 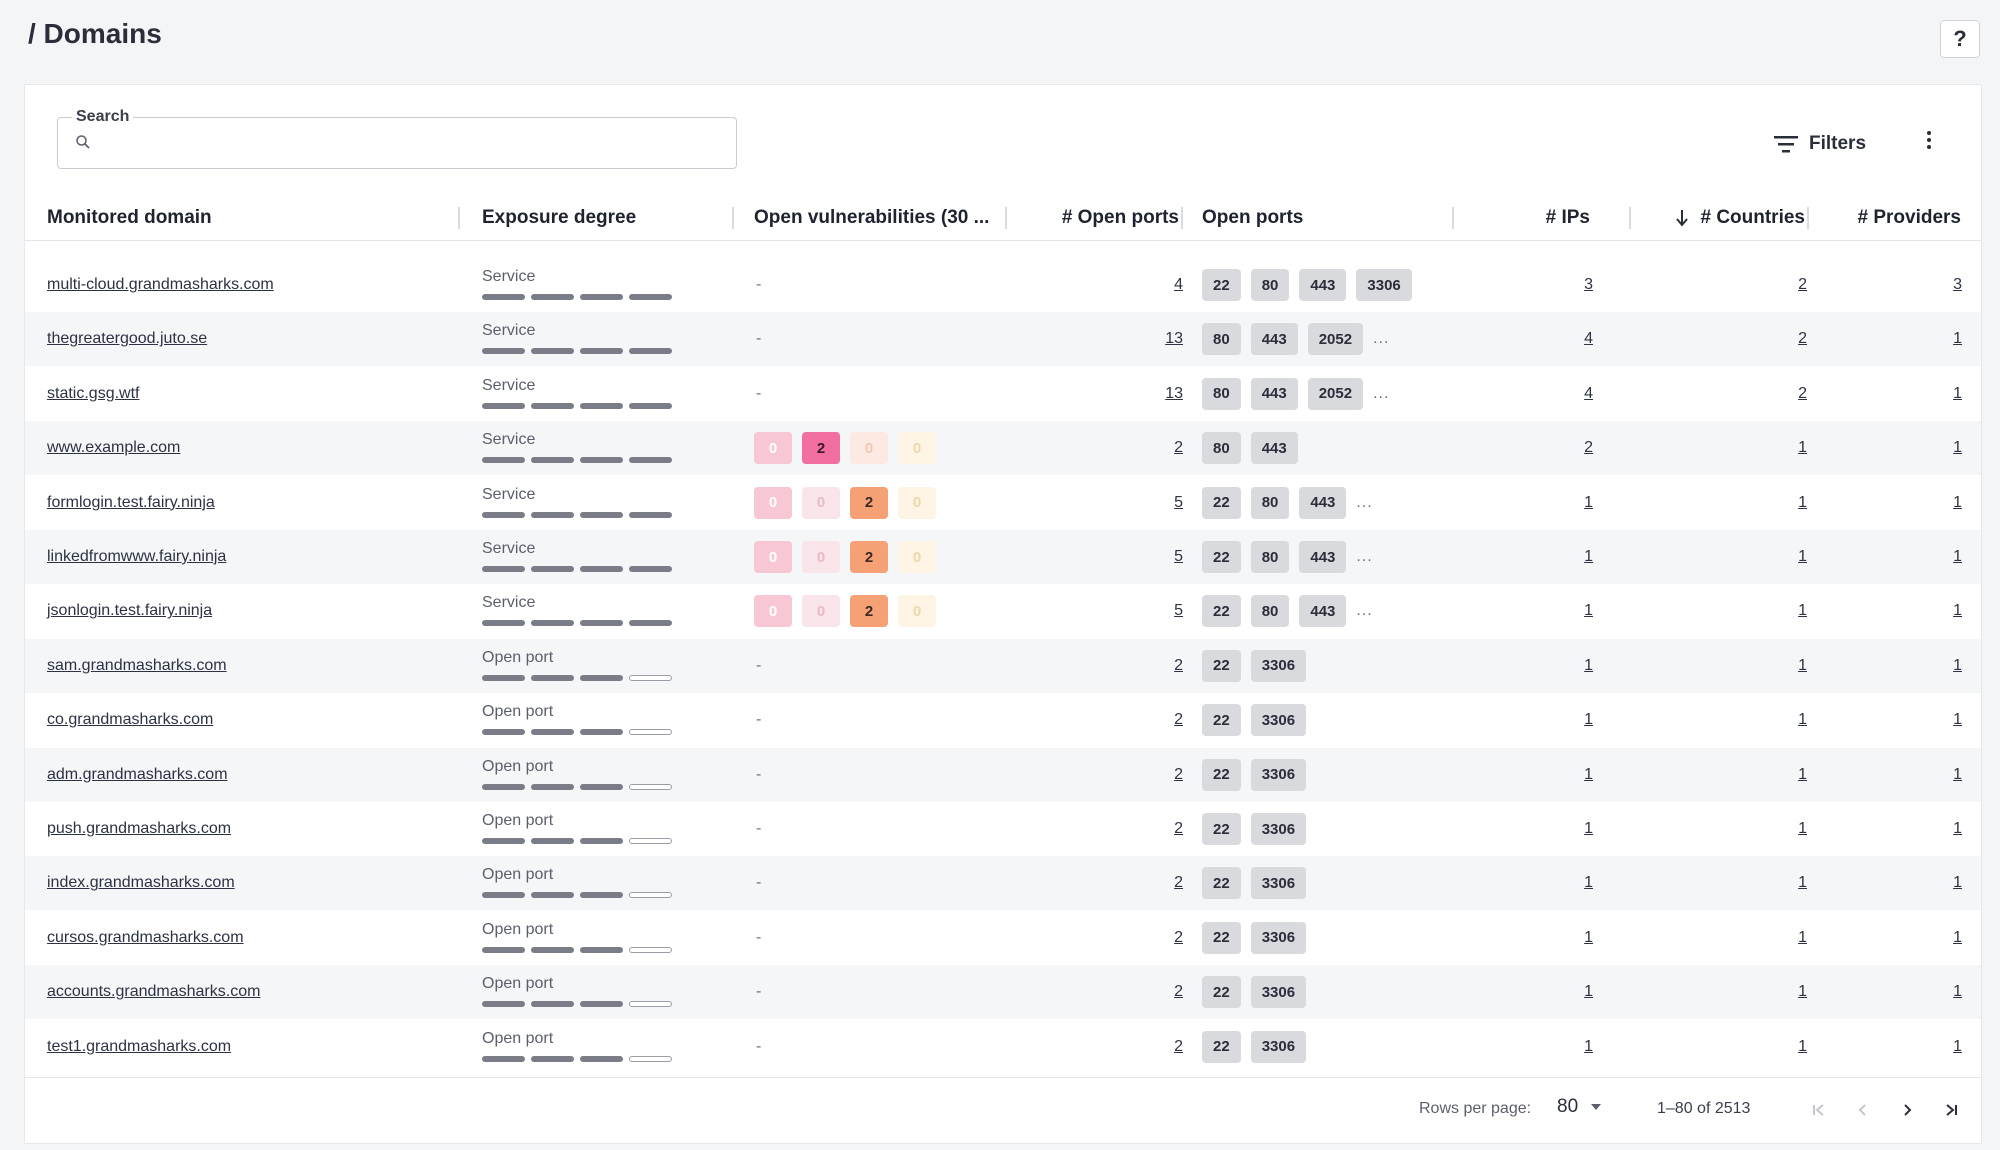 I want to click on domain-link: accounts.grandmasharks.com, so click(x=154, y=992).